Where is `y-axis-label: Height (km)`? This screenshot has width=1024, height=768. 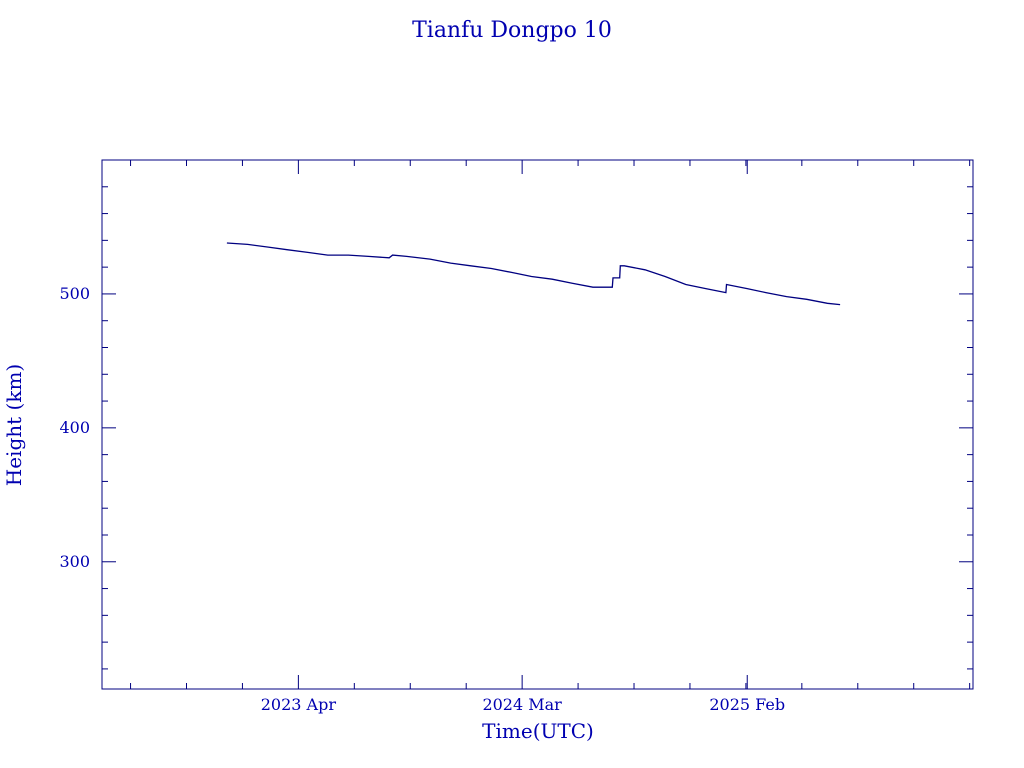 y-axis-label: Height (km) is located at coordinates (14, 425).